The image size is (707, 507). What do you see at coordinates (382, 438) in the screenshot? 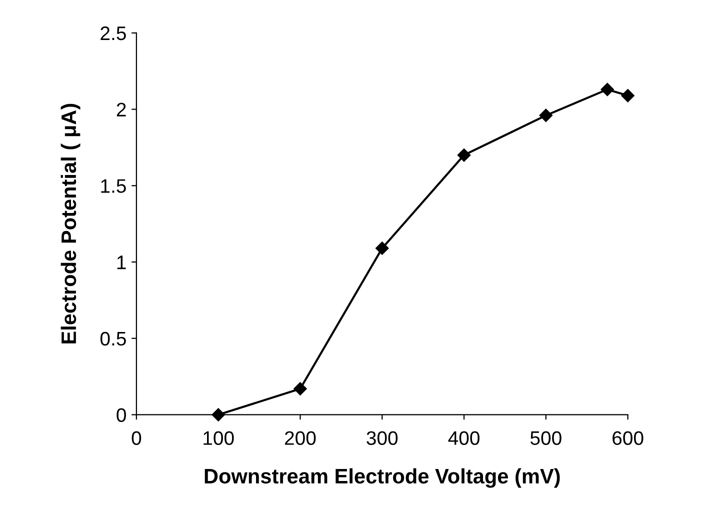
I see `x-tick-label: 300` at bounding box center [382, 438].